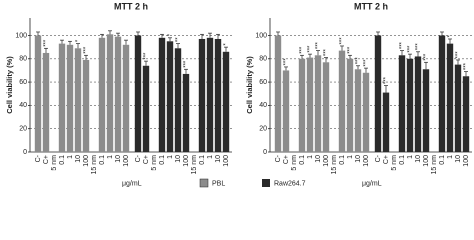  What do you see at coordinates (179, 39) in the screenshot?
I see `significance-label: **` at bounding box center [179, 39].